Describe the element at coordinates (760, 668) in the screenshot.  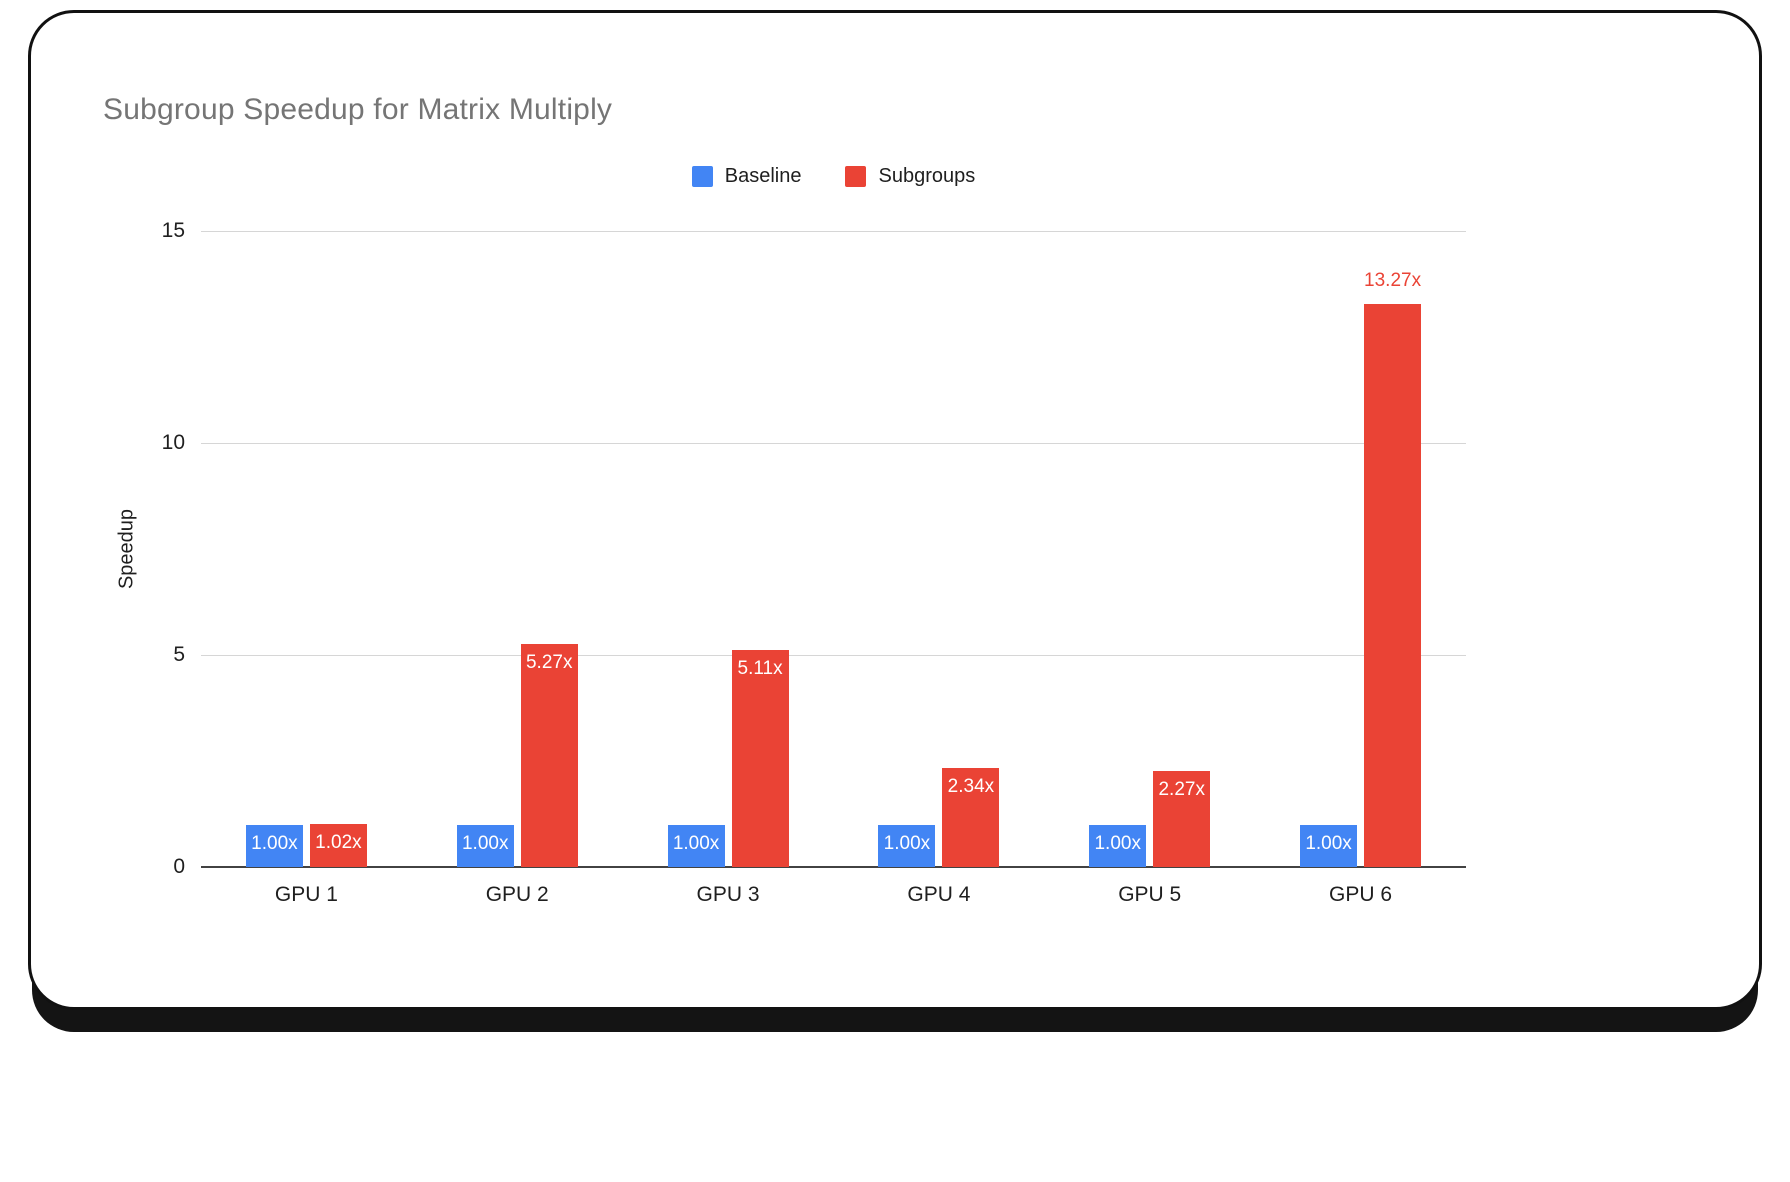
I see `bar-value-label-subgroups-gpu-3: 5.11x` at that location.